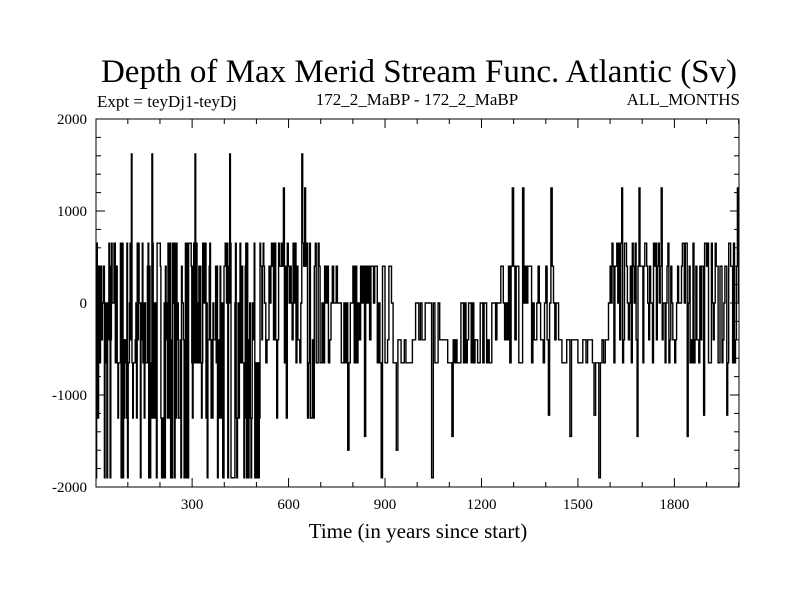  I want to click on x-tick-label: 900, so click(385, 505).